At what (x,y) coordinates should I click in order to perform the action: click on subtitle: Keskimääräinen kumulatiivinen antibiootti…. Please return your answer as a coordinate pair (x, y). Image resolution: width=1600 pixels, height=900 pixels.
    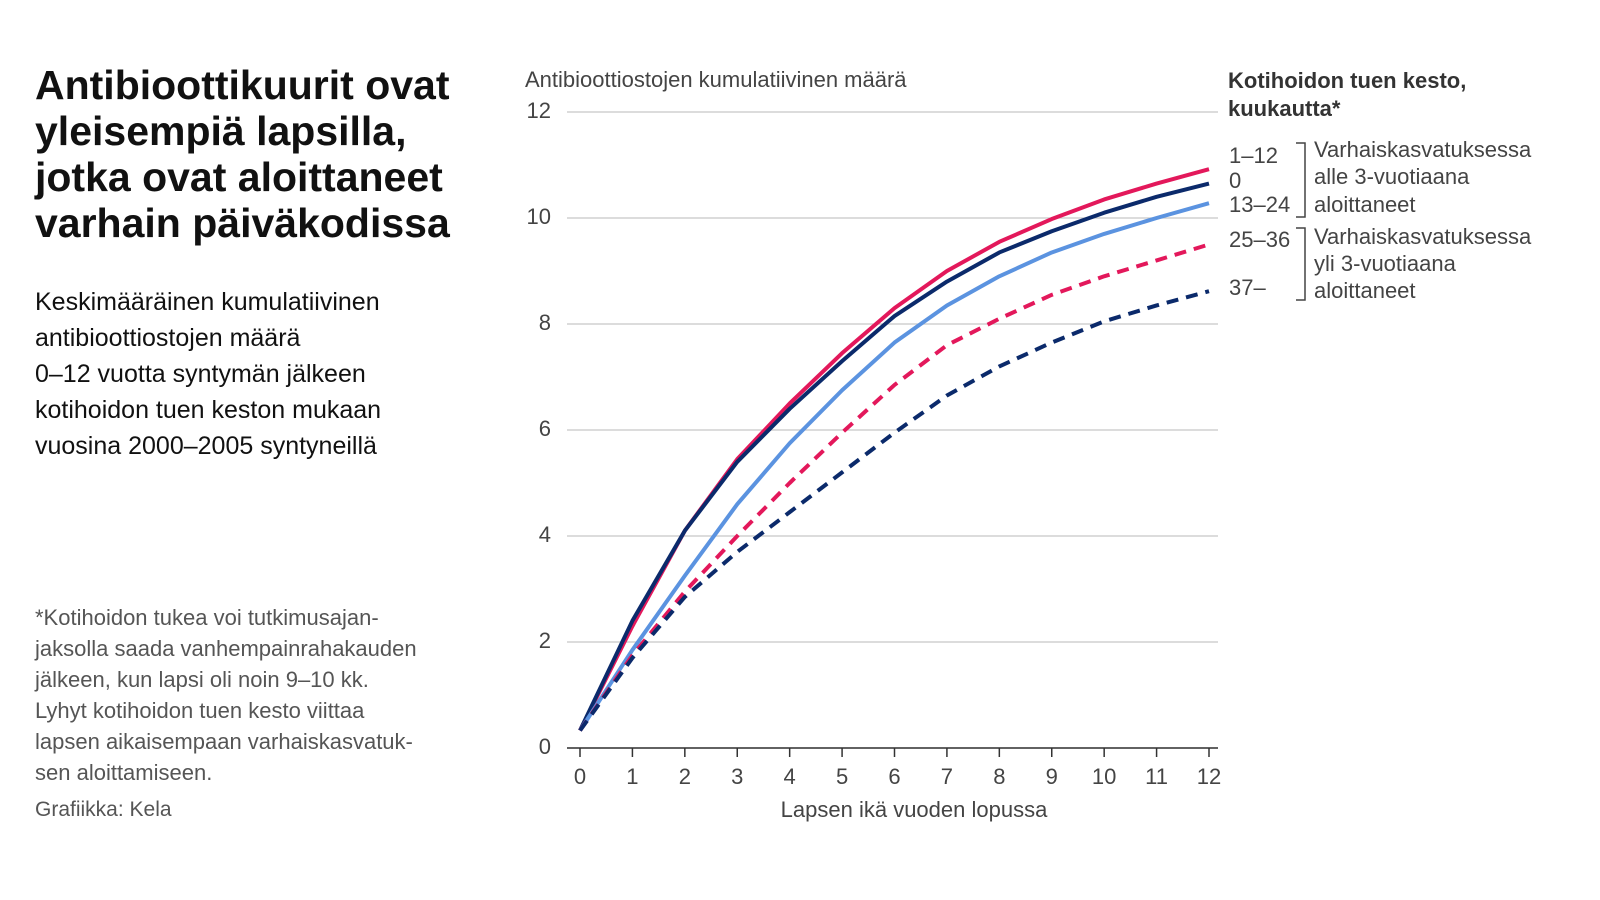
    Looking at the image, I should click on (208, 374).